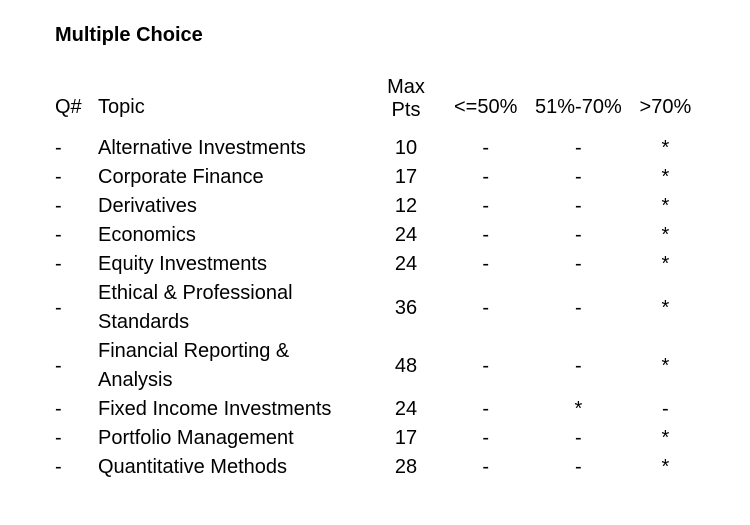 Image resolution: width=750 pixels, height=525 pixels. I want to click on cell-51-70: *, so click(578, 409).